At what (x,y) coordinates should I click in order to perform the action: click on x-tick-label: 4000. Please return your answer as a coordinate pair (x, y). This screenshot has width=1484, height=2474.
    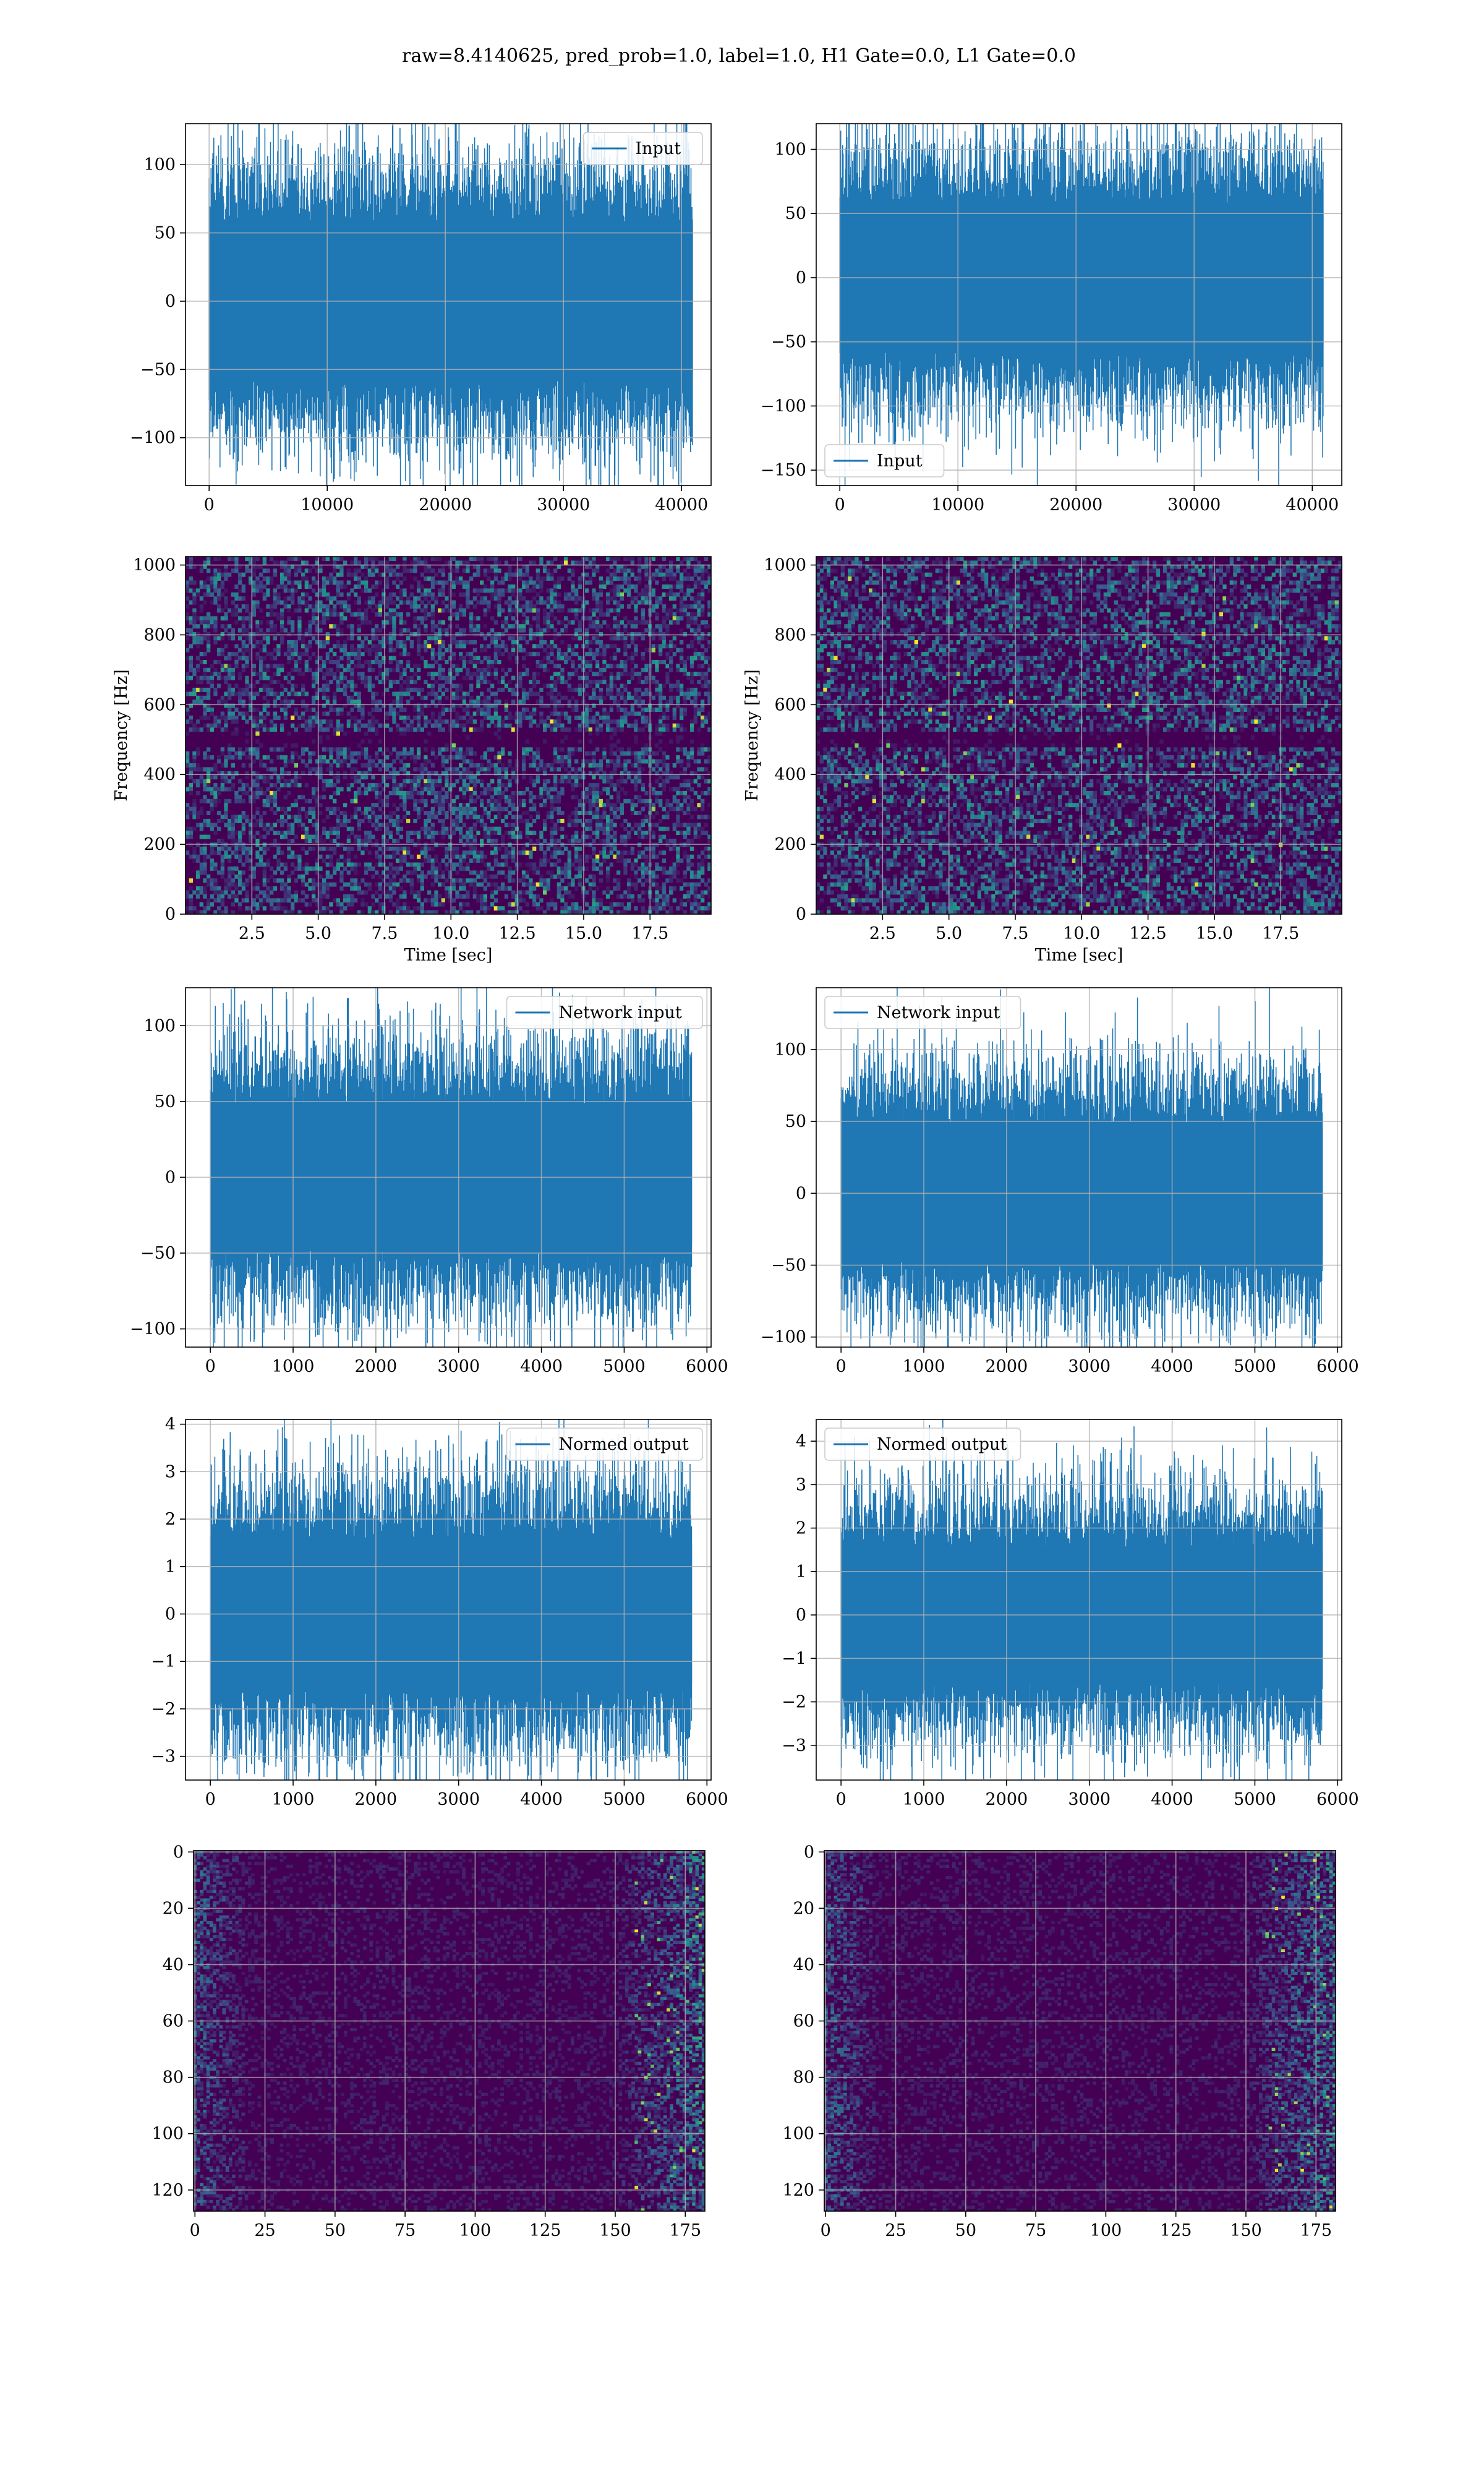
    Looking at the image, I should click on (541, 1366).